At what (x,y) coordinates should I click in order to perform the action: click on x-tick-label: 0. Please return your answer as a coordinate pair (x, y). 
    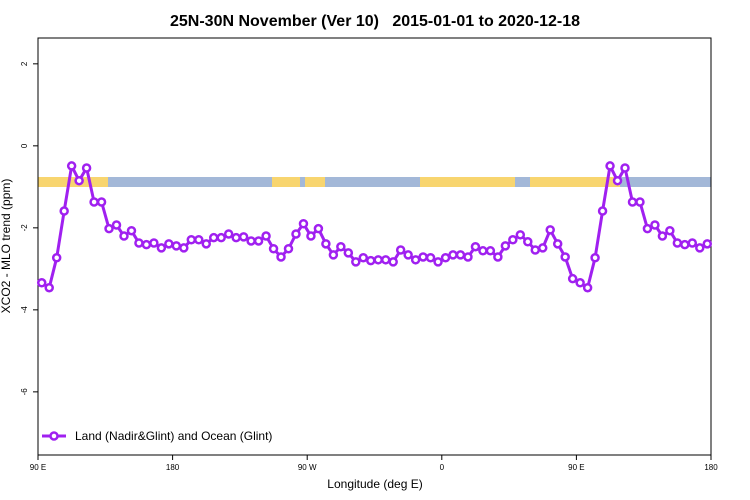
    Looking at the image, I should click on (442, 467).